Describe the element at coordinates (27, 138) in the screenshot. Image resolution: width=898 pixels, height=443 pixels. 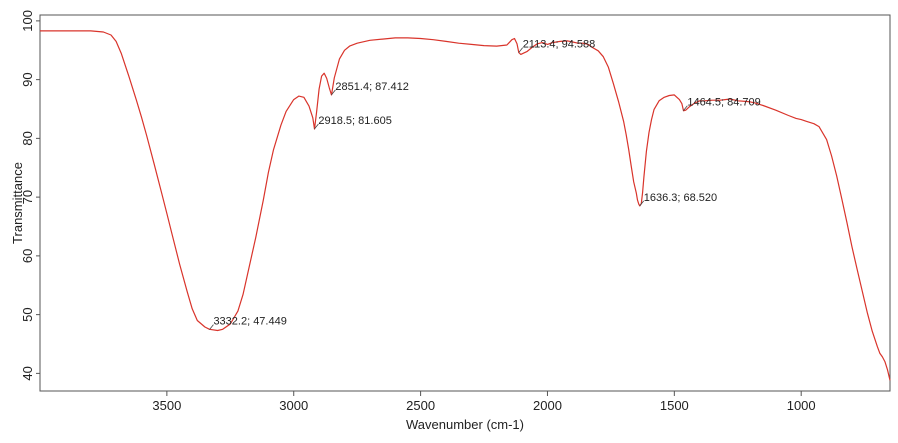
I see `y-tick-label: 80` at that location.